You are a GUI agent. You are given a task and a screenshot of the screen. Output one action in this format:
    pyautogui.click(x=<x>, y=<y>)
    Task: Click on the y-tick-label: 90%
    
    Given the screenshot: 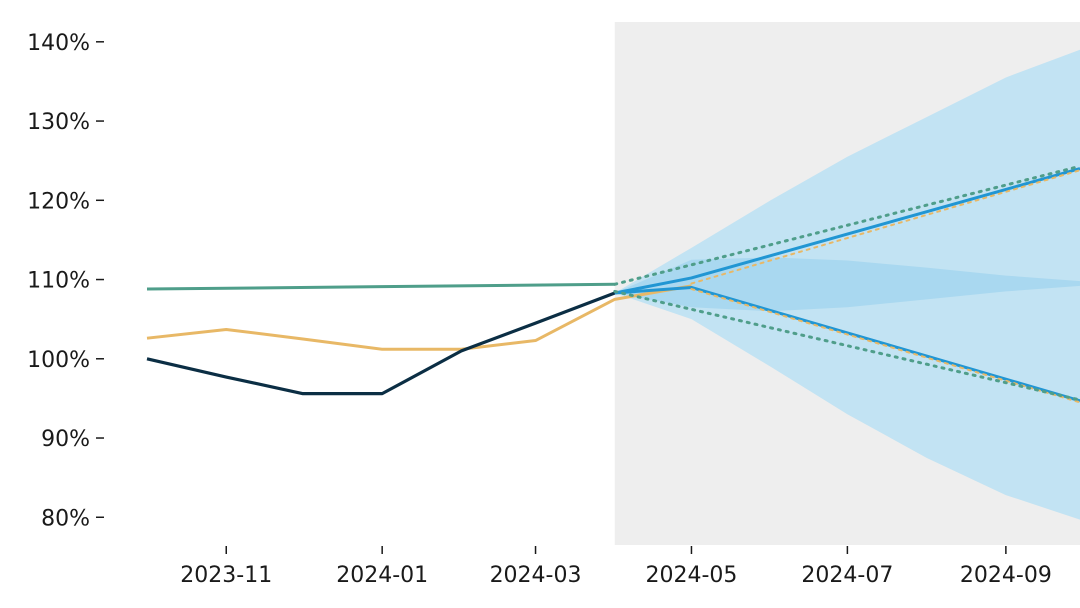 What is the action you would take?
    pyautogui.click(x=65, y=439)
    